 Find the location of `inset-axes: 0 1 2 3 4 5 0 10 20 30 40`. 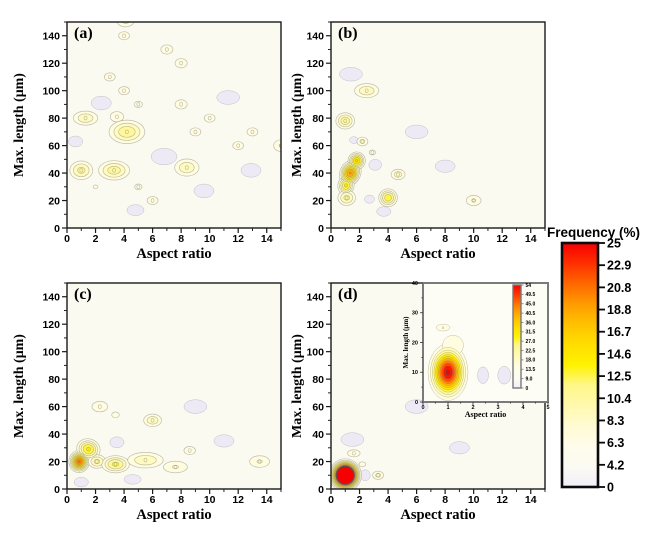

inset-axes: 0 1 2 3 4 5 0 10 20 30 40 is located at coordinates (481, 346).